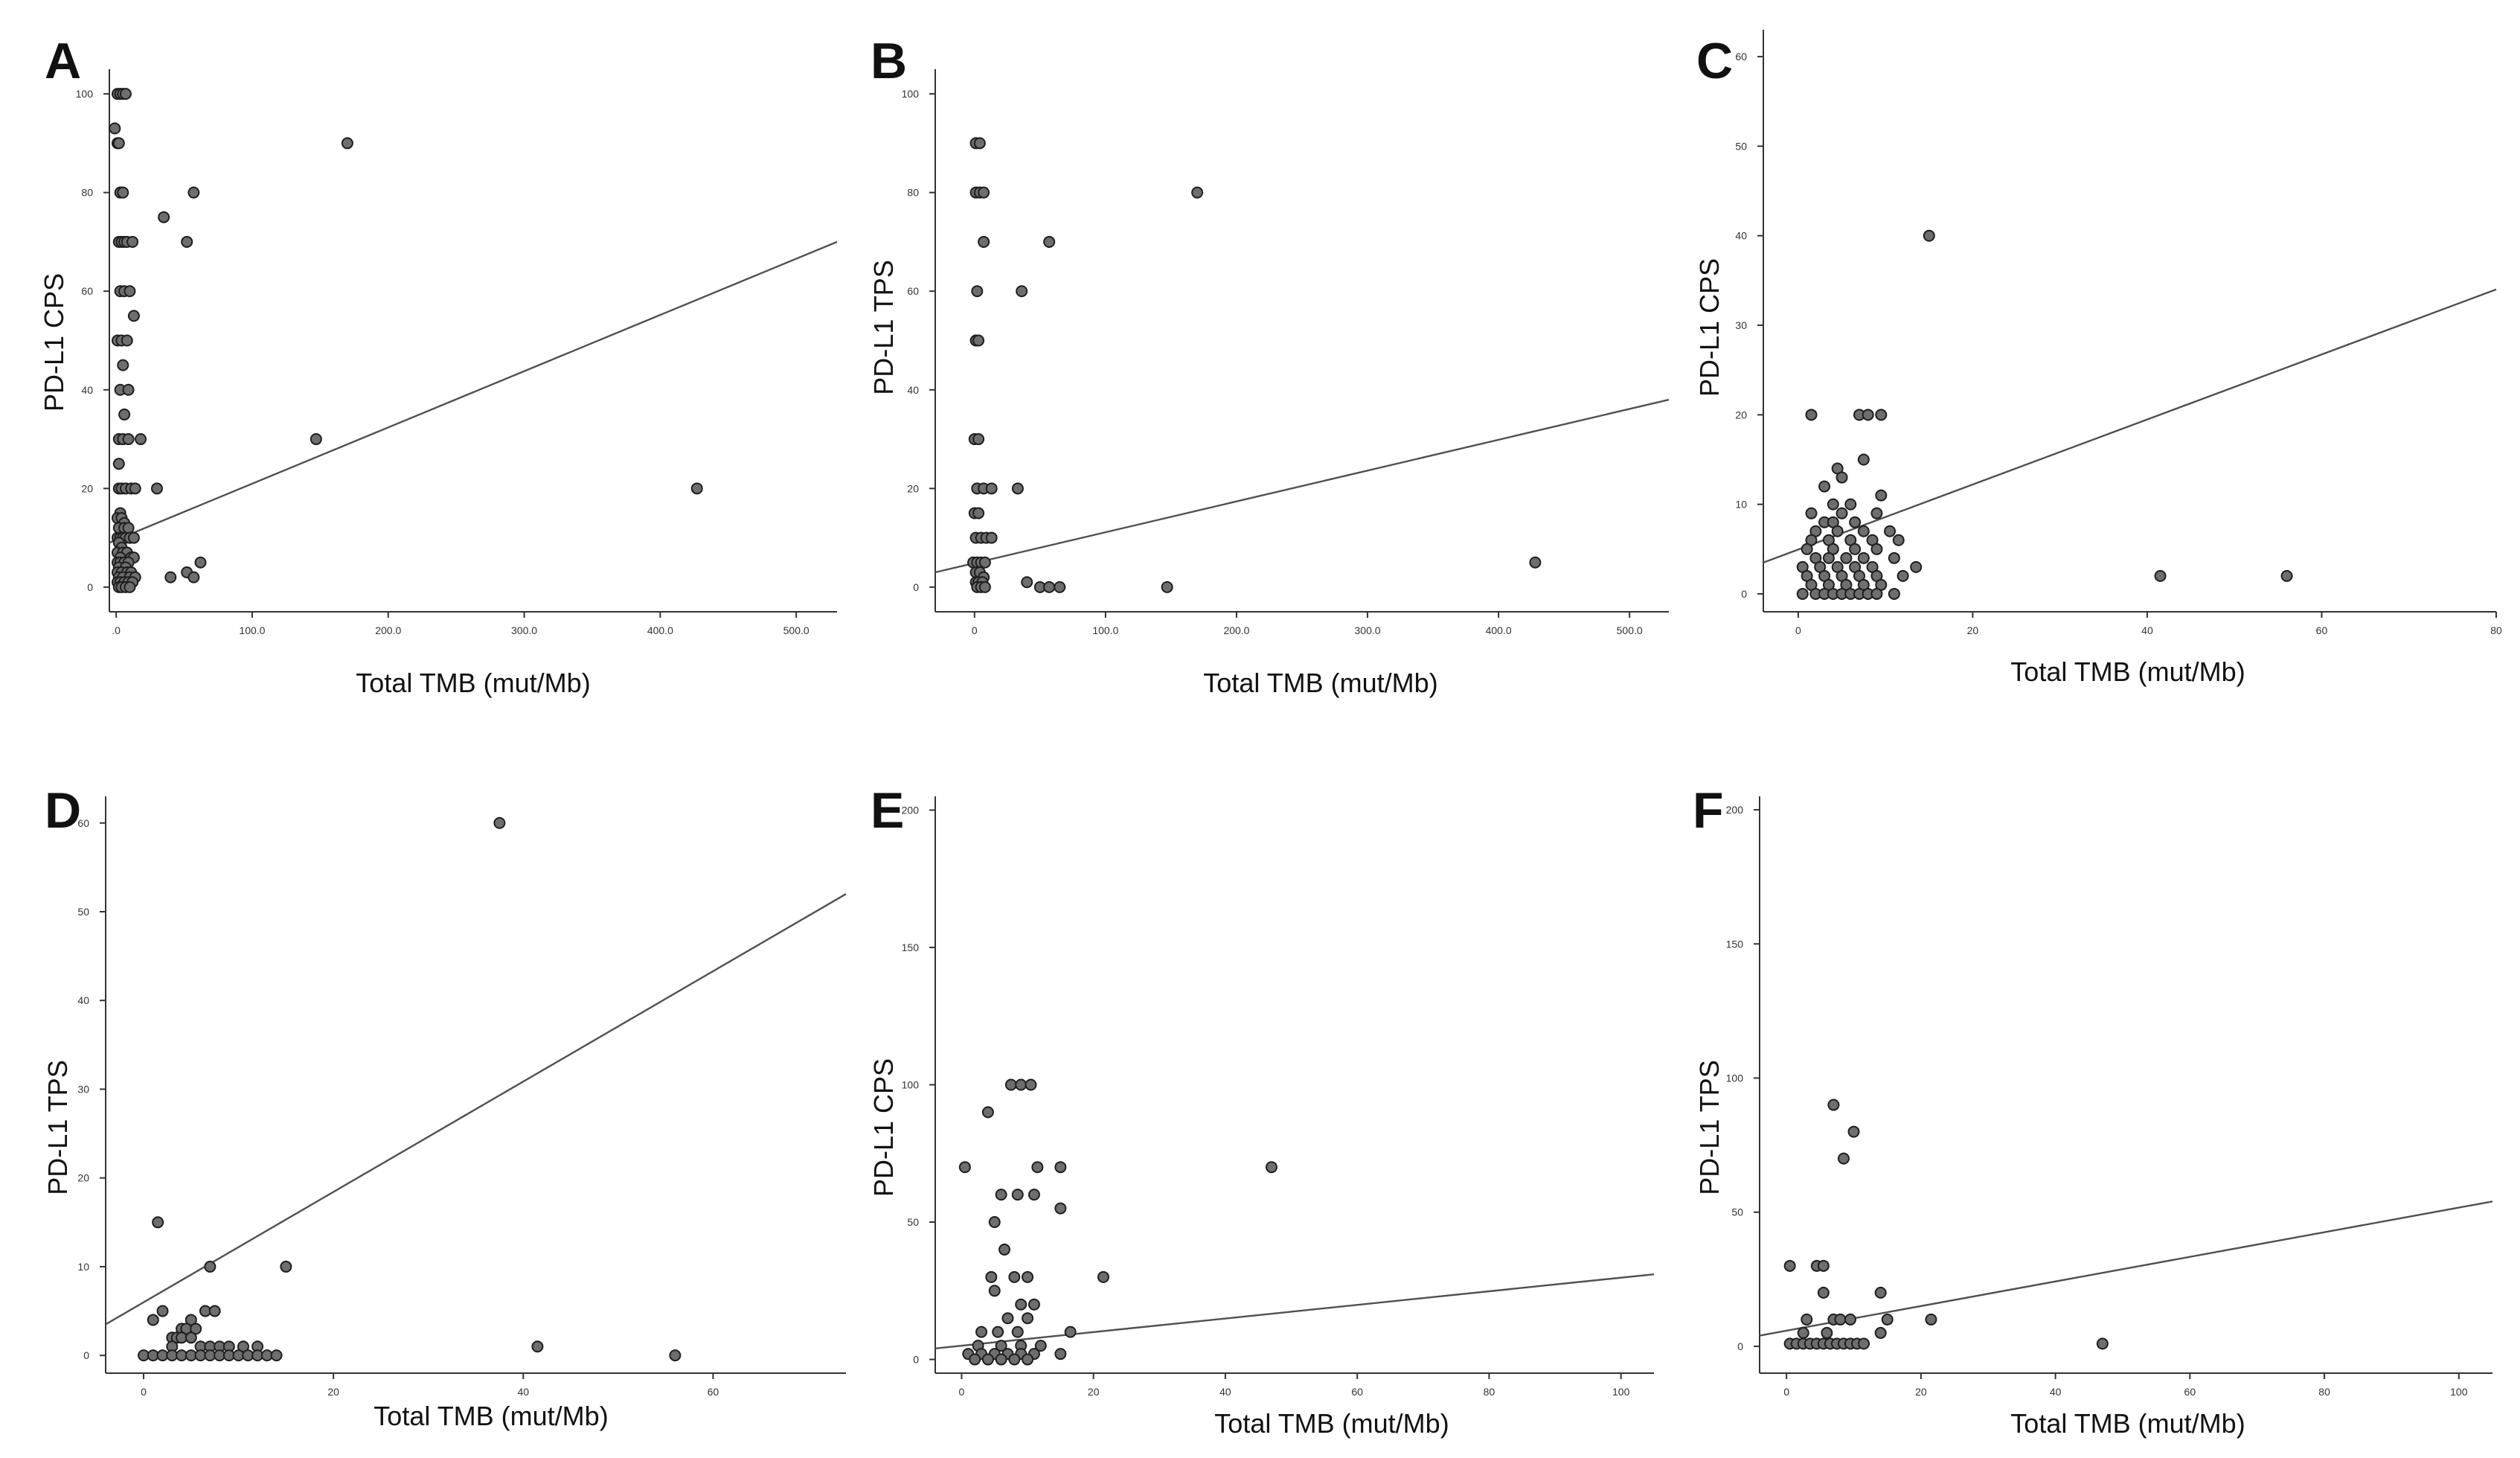 Image resolution: width=2520 pixels, height=1458 pixels. What do you see at coordinates (54, 343) in the screenshot?
I see `y-axis-title: PD-L1 CPS` at bounding box center [54, 343].